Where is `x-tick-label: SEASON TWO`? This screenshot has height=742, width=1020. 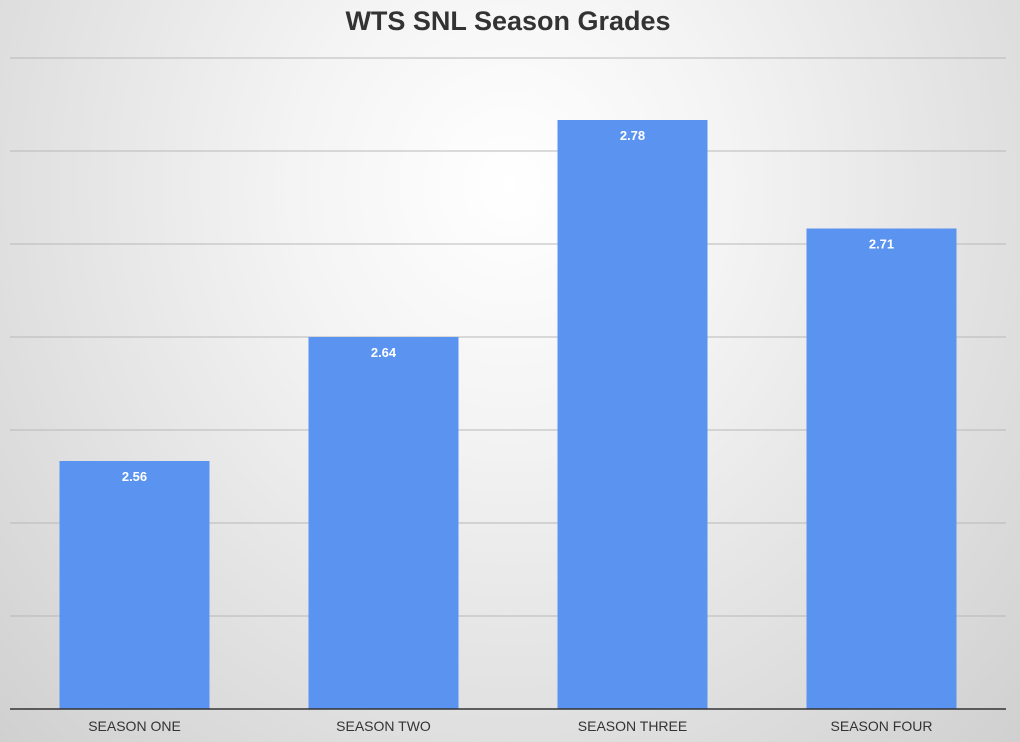
x-tick-label: SEASON TWO is located at coordinates (383, 726).